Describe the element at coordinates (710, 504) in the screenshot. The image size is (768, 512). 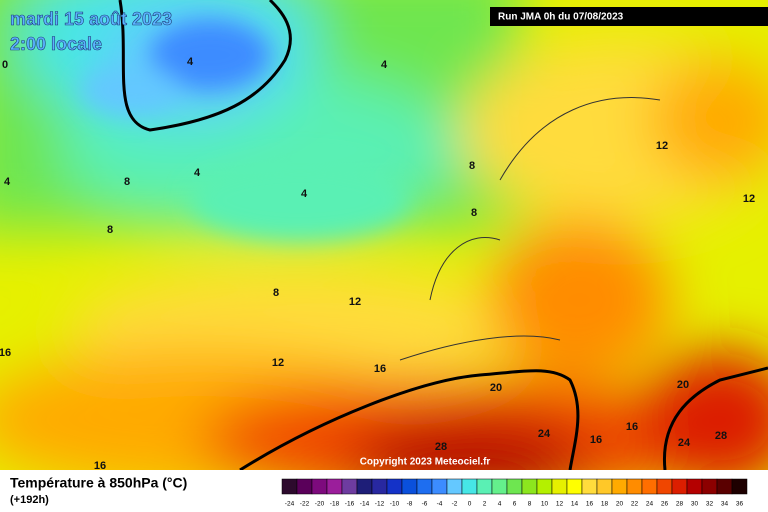
I see `scale-label: 32` at that location.